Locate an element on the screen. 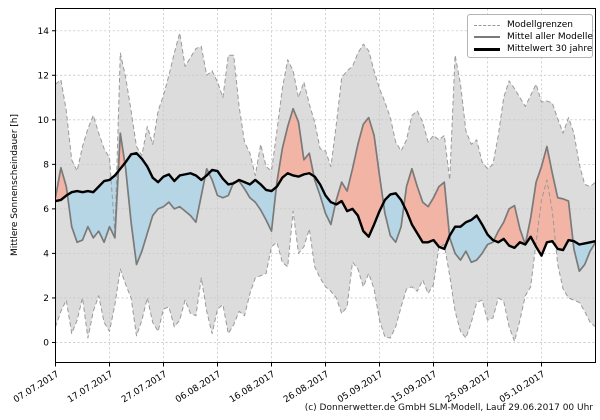 Image resolution: width=600 pixels, height=420 pixels. svg-text: 4 is located at coordinates (46, 254).